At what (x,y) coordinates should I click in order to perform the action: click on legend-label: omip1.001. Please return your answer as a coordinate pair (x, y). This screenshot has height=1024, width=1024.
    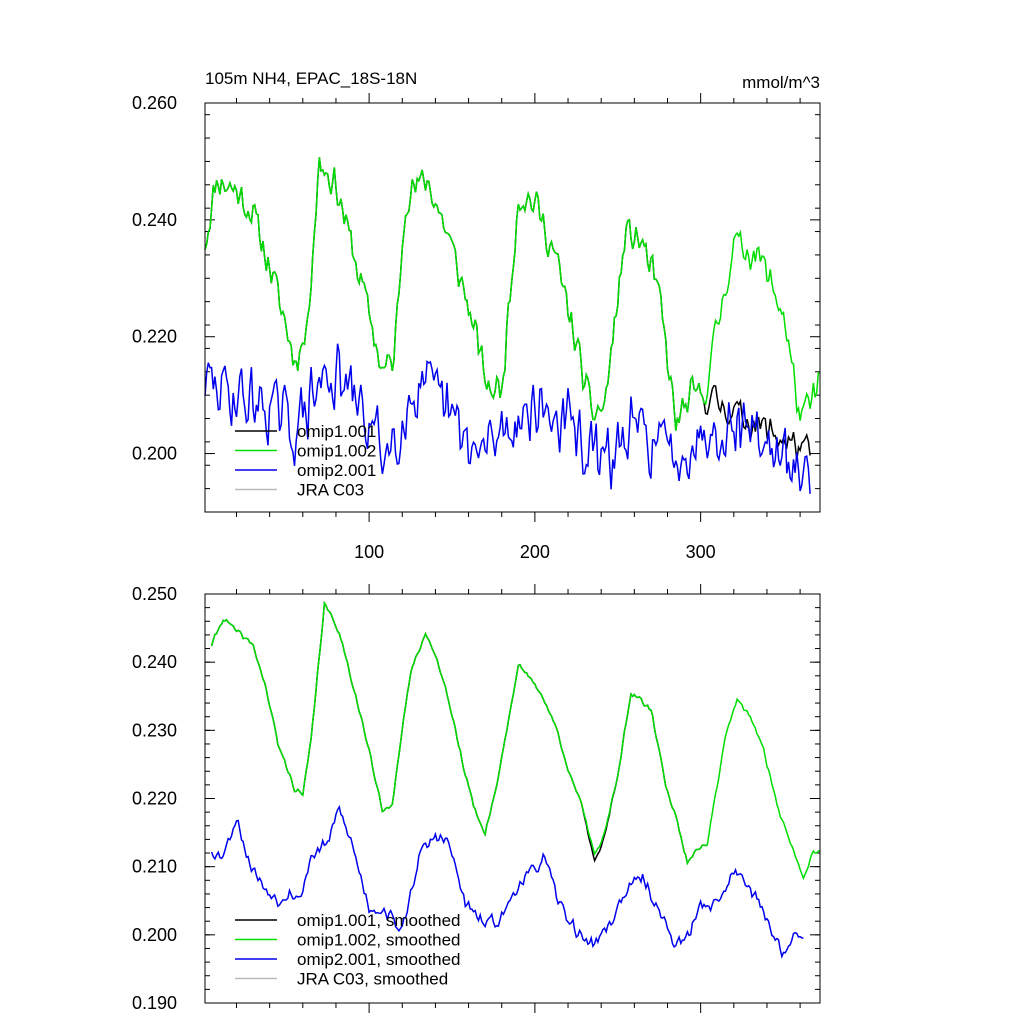
    Looking at the image, I should click on (336, 431).